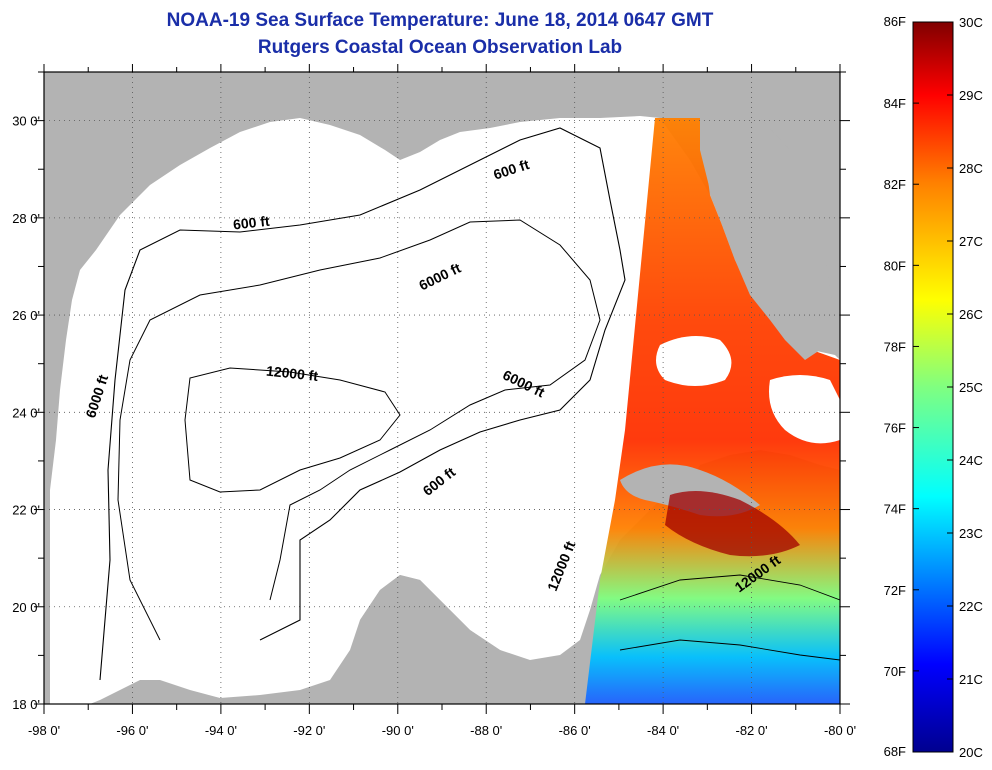  What do you see at coordinates (895, 265) in the screenshot?
I see `colorbar-label-f: 80F` at bounding box center [895, 265].